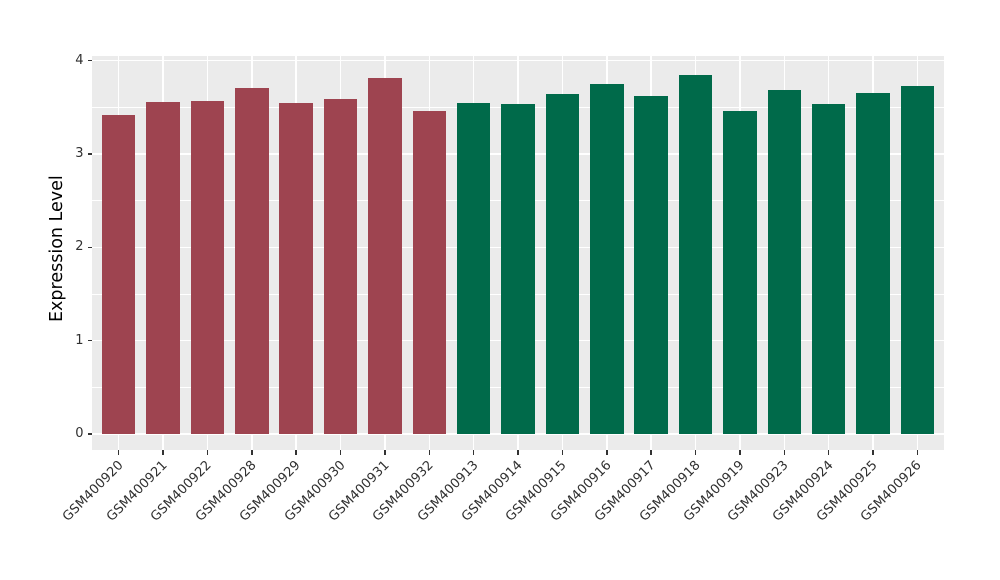  Describe the element at coordinates (79, 153) in the screenshot. I see `y-axis-tick-label: 3` at that location.